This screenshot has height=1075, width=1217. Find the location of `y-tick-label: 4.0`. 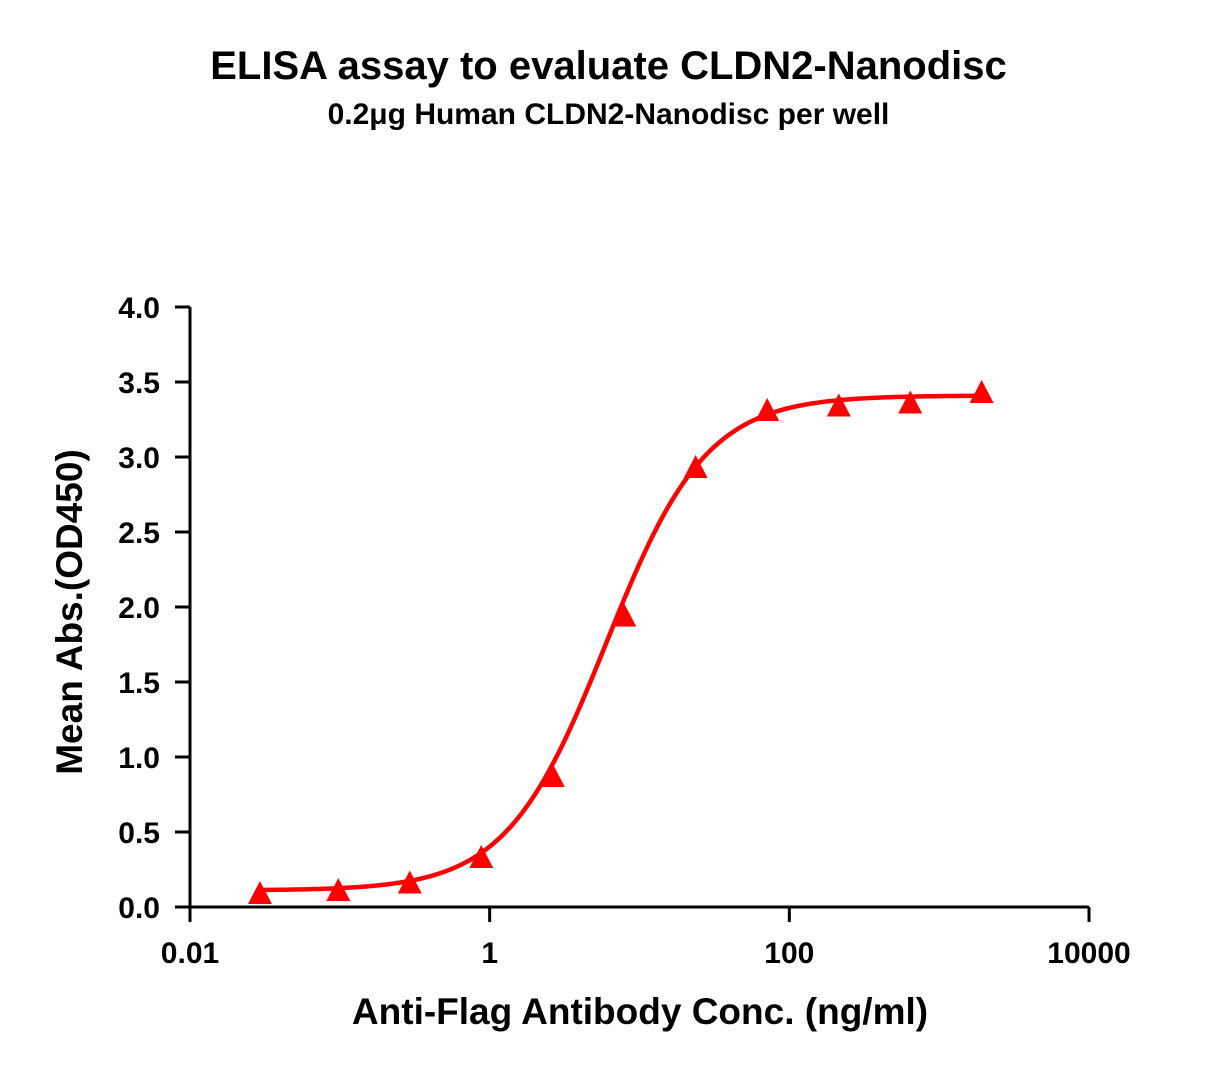

y-tick-label: 4.0 is located at coordinates (139, 308).